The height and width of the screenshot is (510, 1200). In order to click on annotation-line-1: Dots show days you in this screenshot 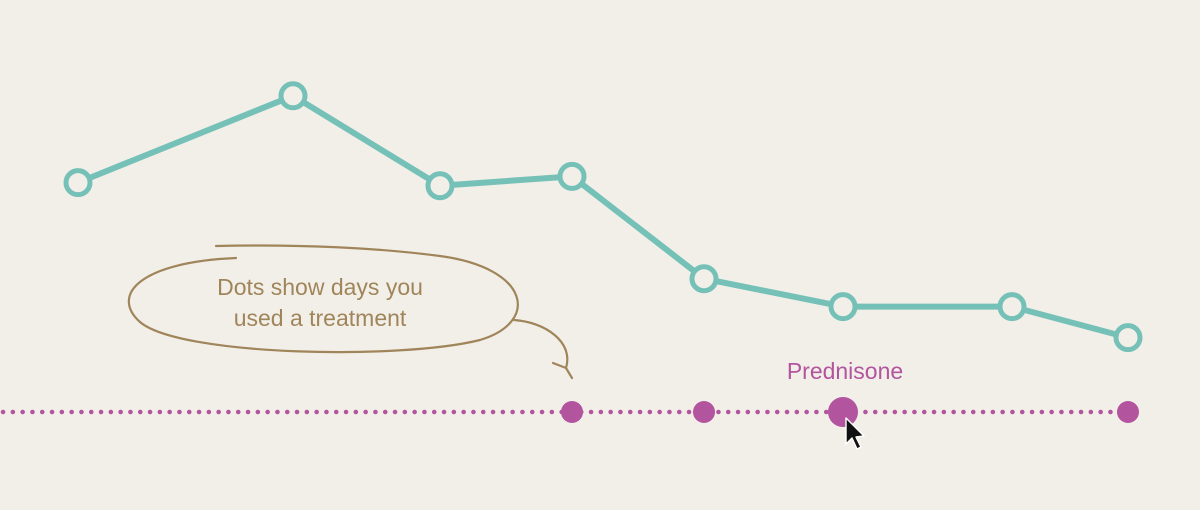, I will do `click(320, 287)`.